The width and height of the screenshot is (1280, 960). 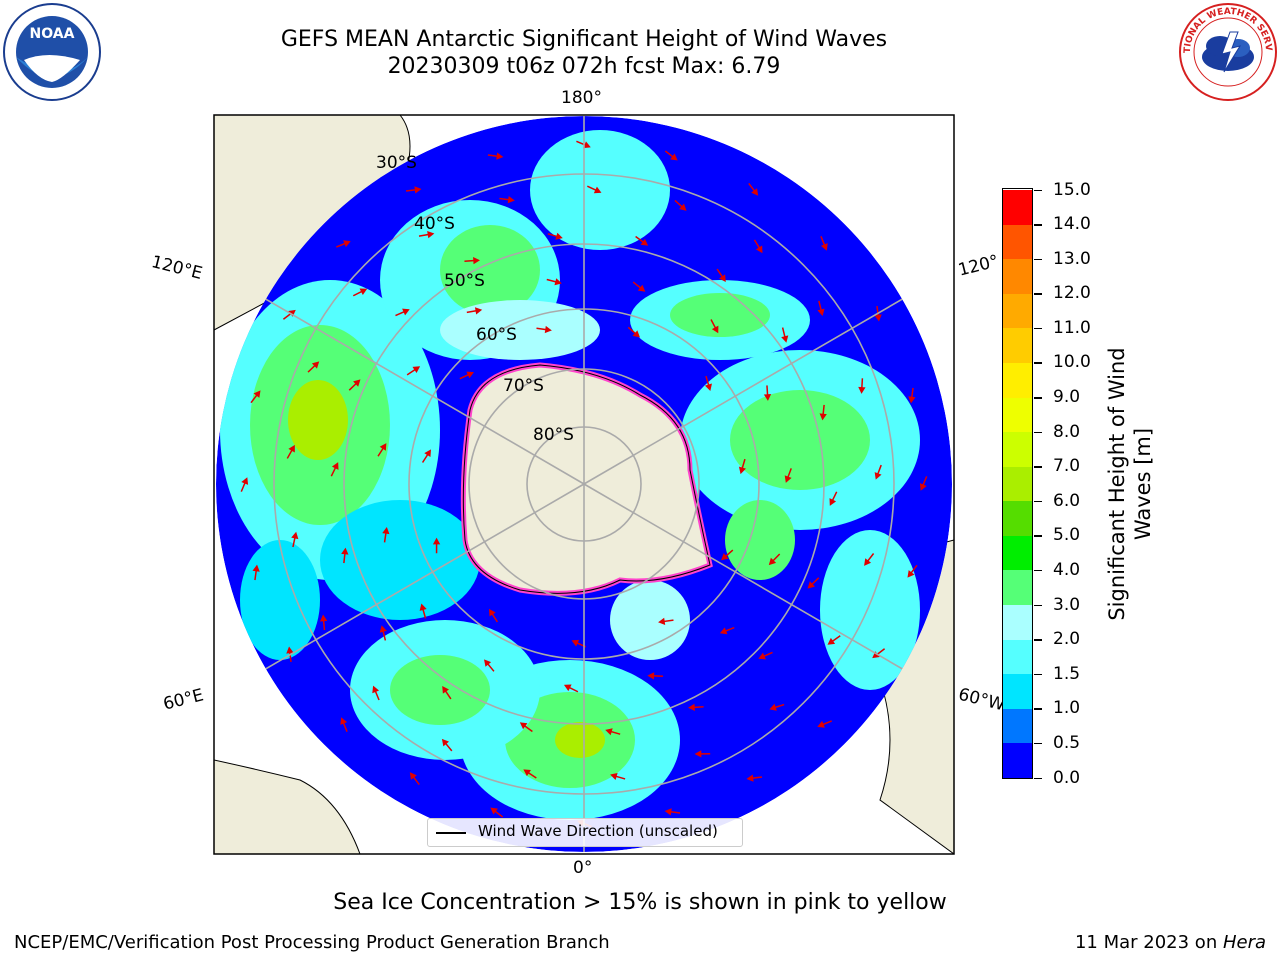 I want to click on colorbar-tick-label: 3.0, so click(x=1067, y=604).